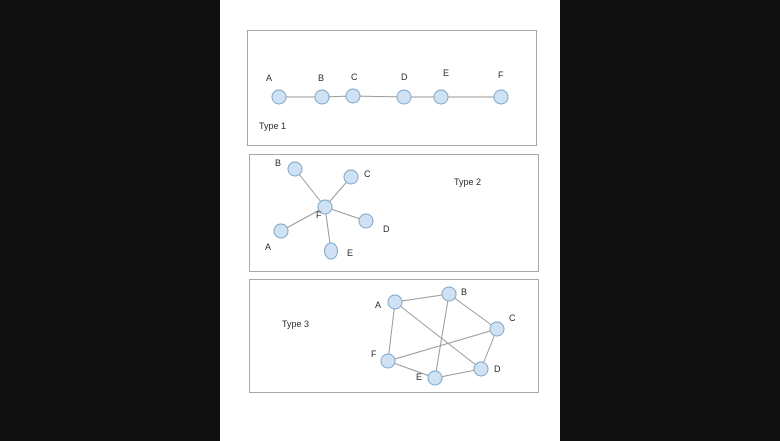  What do you see at coordinates (388, 361) in the screenshot?
I see `type3-node-f` at bounding box center [388, 361].